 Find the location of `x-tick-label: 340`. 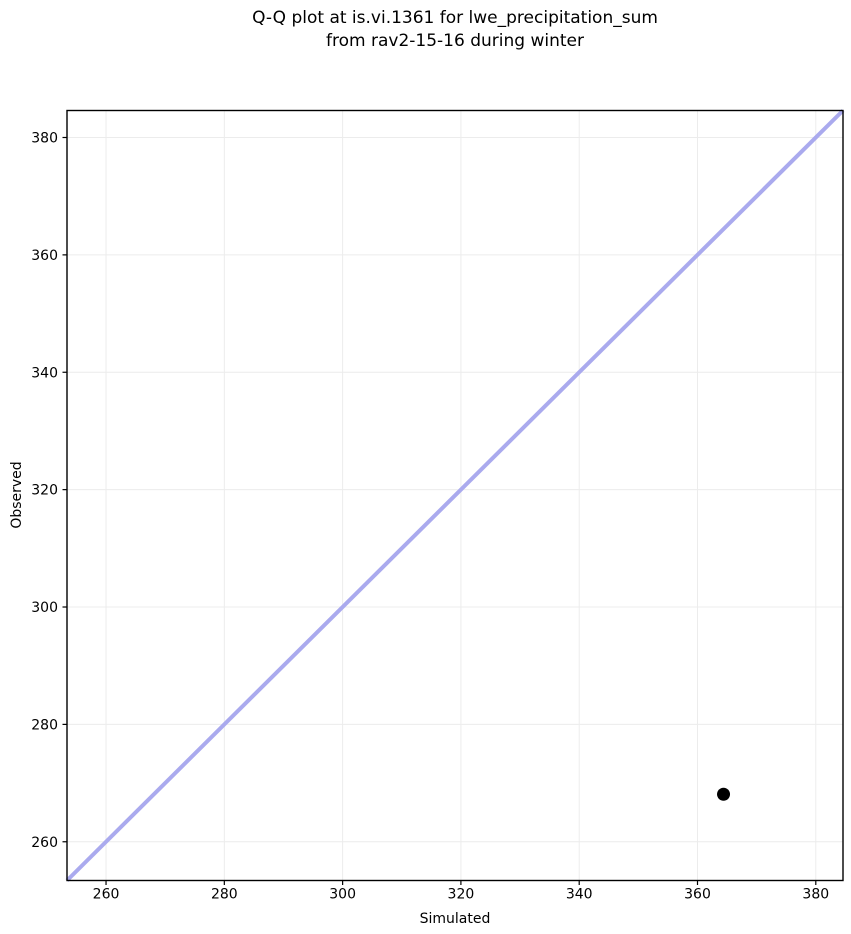

x-tick-label: 340 is located at coordinates (579, 895).